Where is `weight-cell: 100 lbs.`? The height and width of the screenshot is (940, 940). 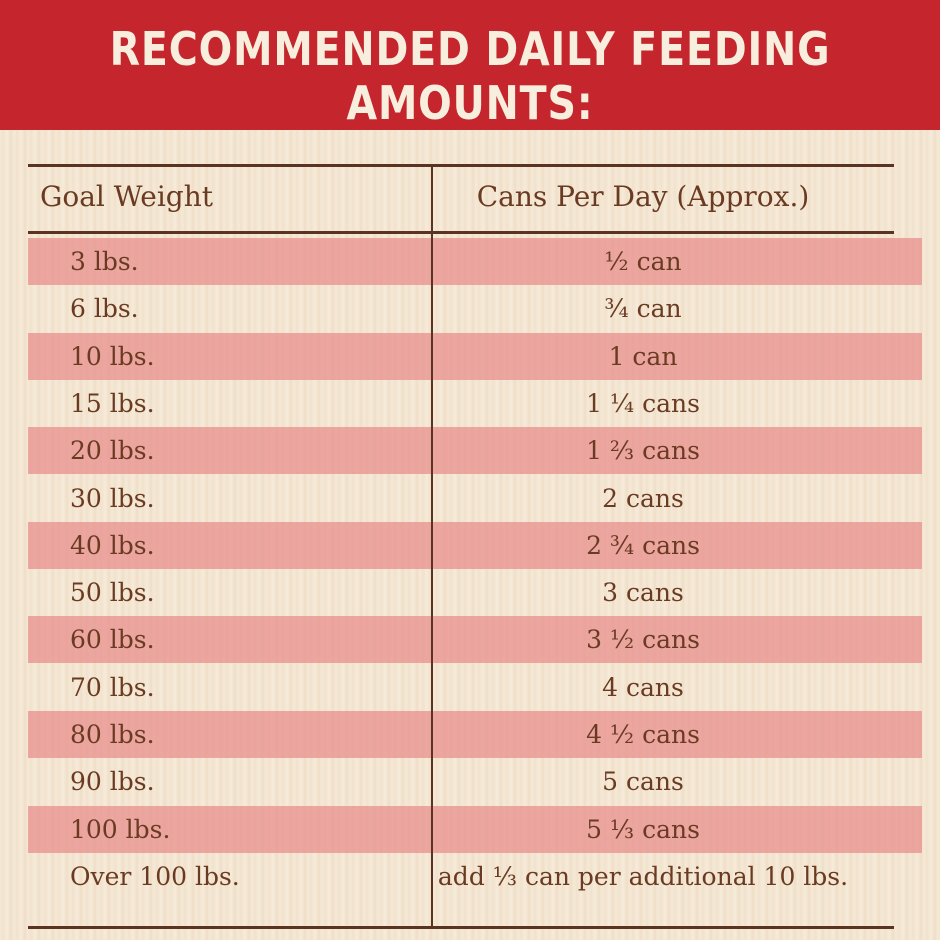
weight-cell: 100 lbs. is located at coordinates (120, 829).